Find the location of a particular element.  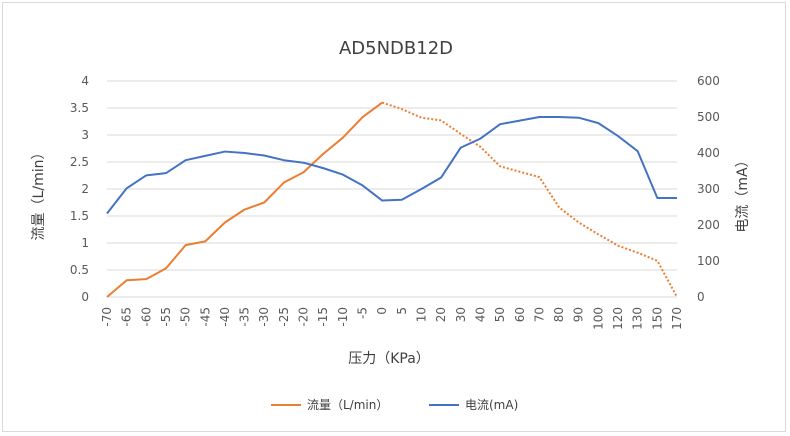

x-tick-label: 30 is located at coordinates (461, 314).